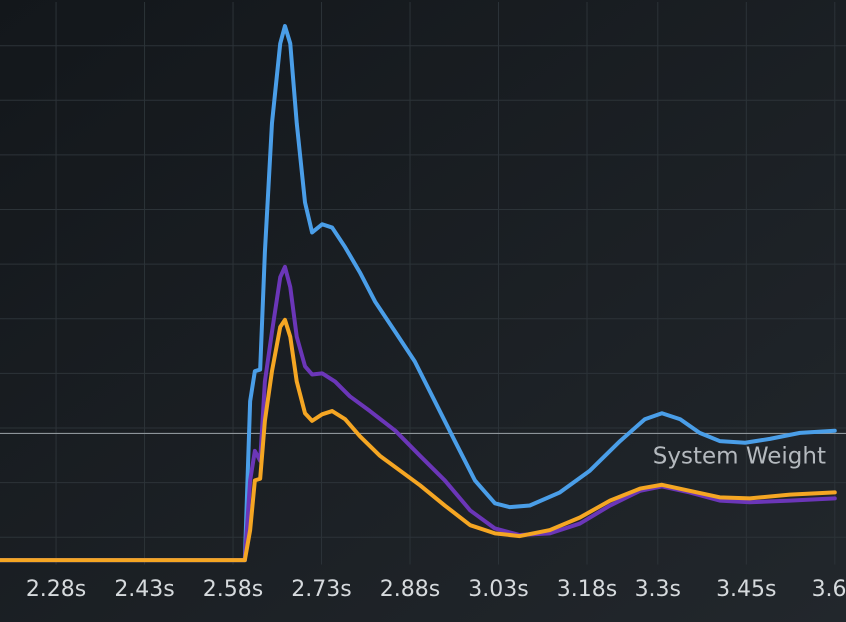  Describe the element at coordinates (321, 589) in the screenshot. I see `x-tick-label: 2.73s` at that location.